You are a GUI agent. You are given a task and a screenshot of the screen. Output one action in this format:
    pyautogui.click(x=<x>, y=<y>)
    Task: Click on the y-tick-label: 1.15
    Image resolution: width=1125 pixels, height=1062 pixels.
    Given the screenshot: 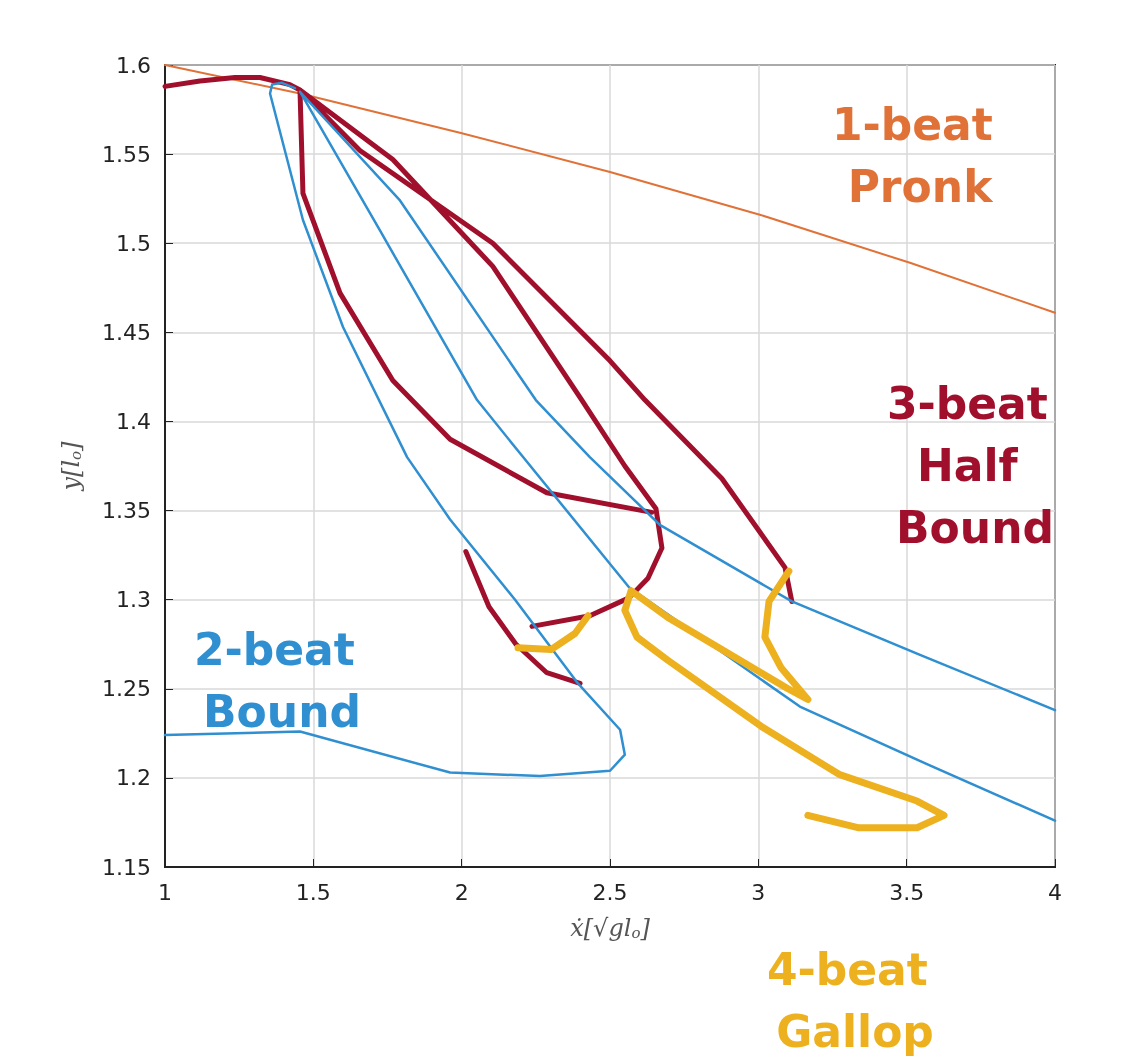 What is the action you would take?
    pyautogui.click(x=126, y=867)
    